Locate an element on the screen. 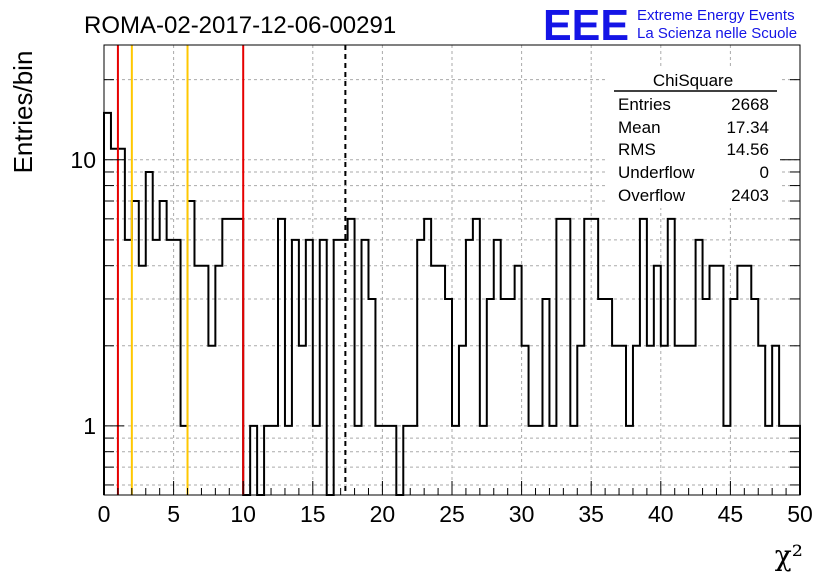 Image resolution: width=836 pixels, height=572 pixels. stats-value-underflow: 0 is located at coordinates (764, 172).